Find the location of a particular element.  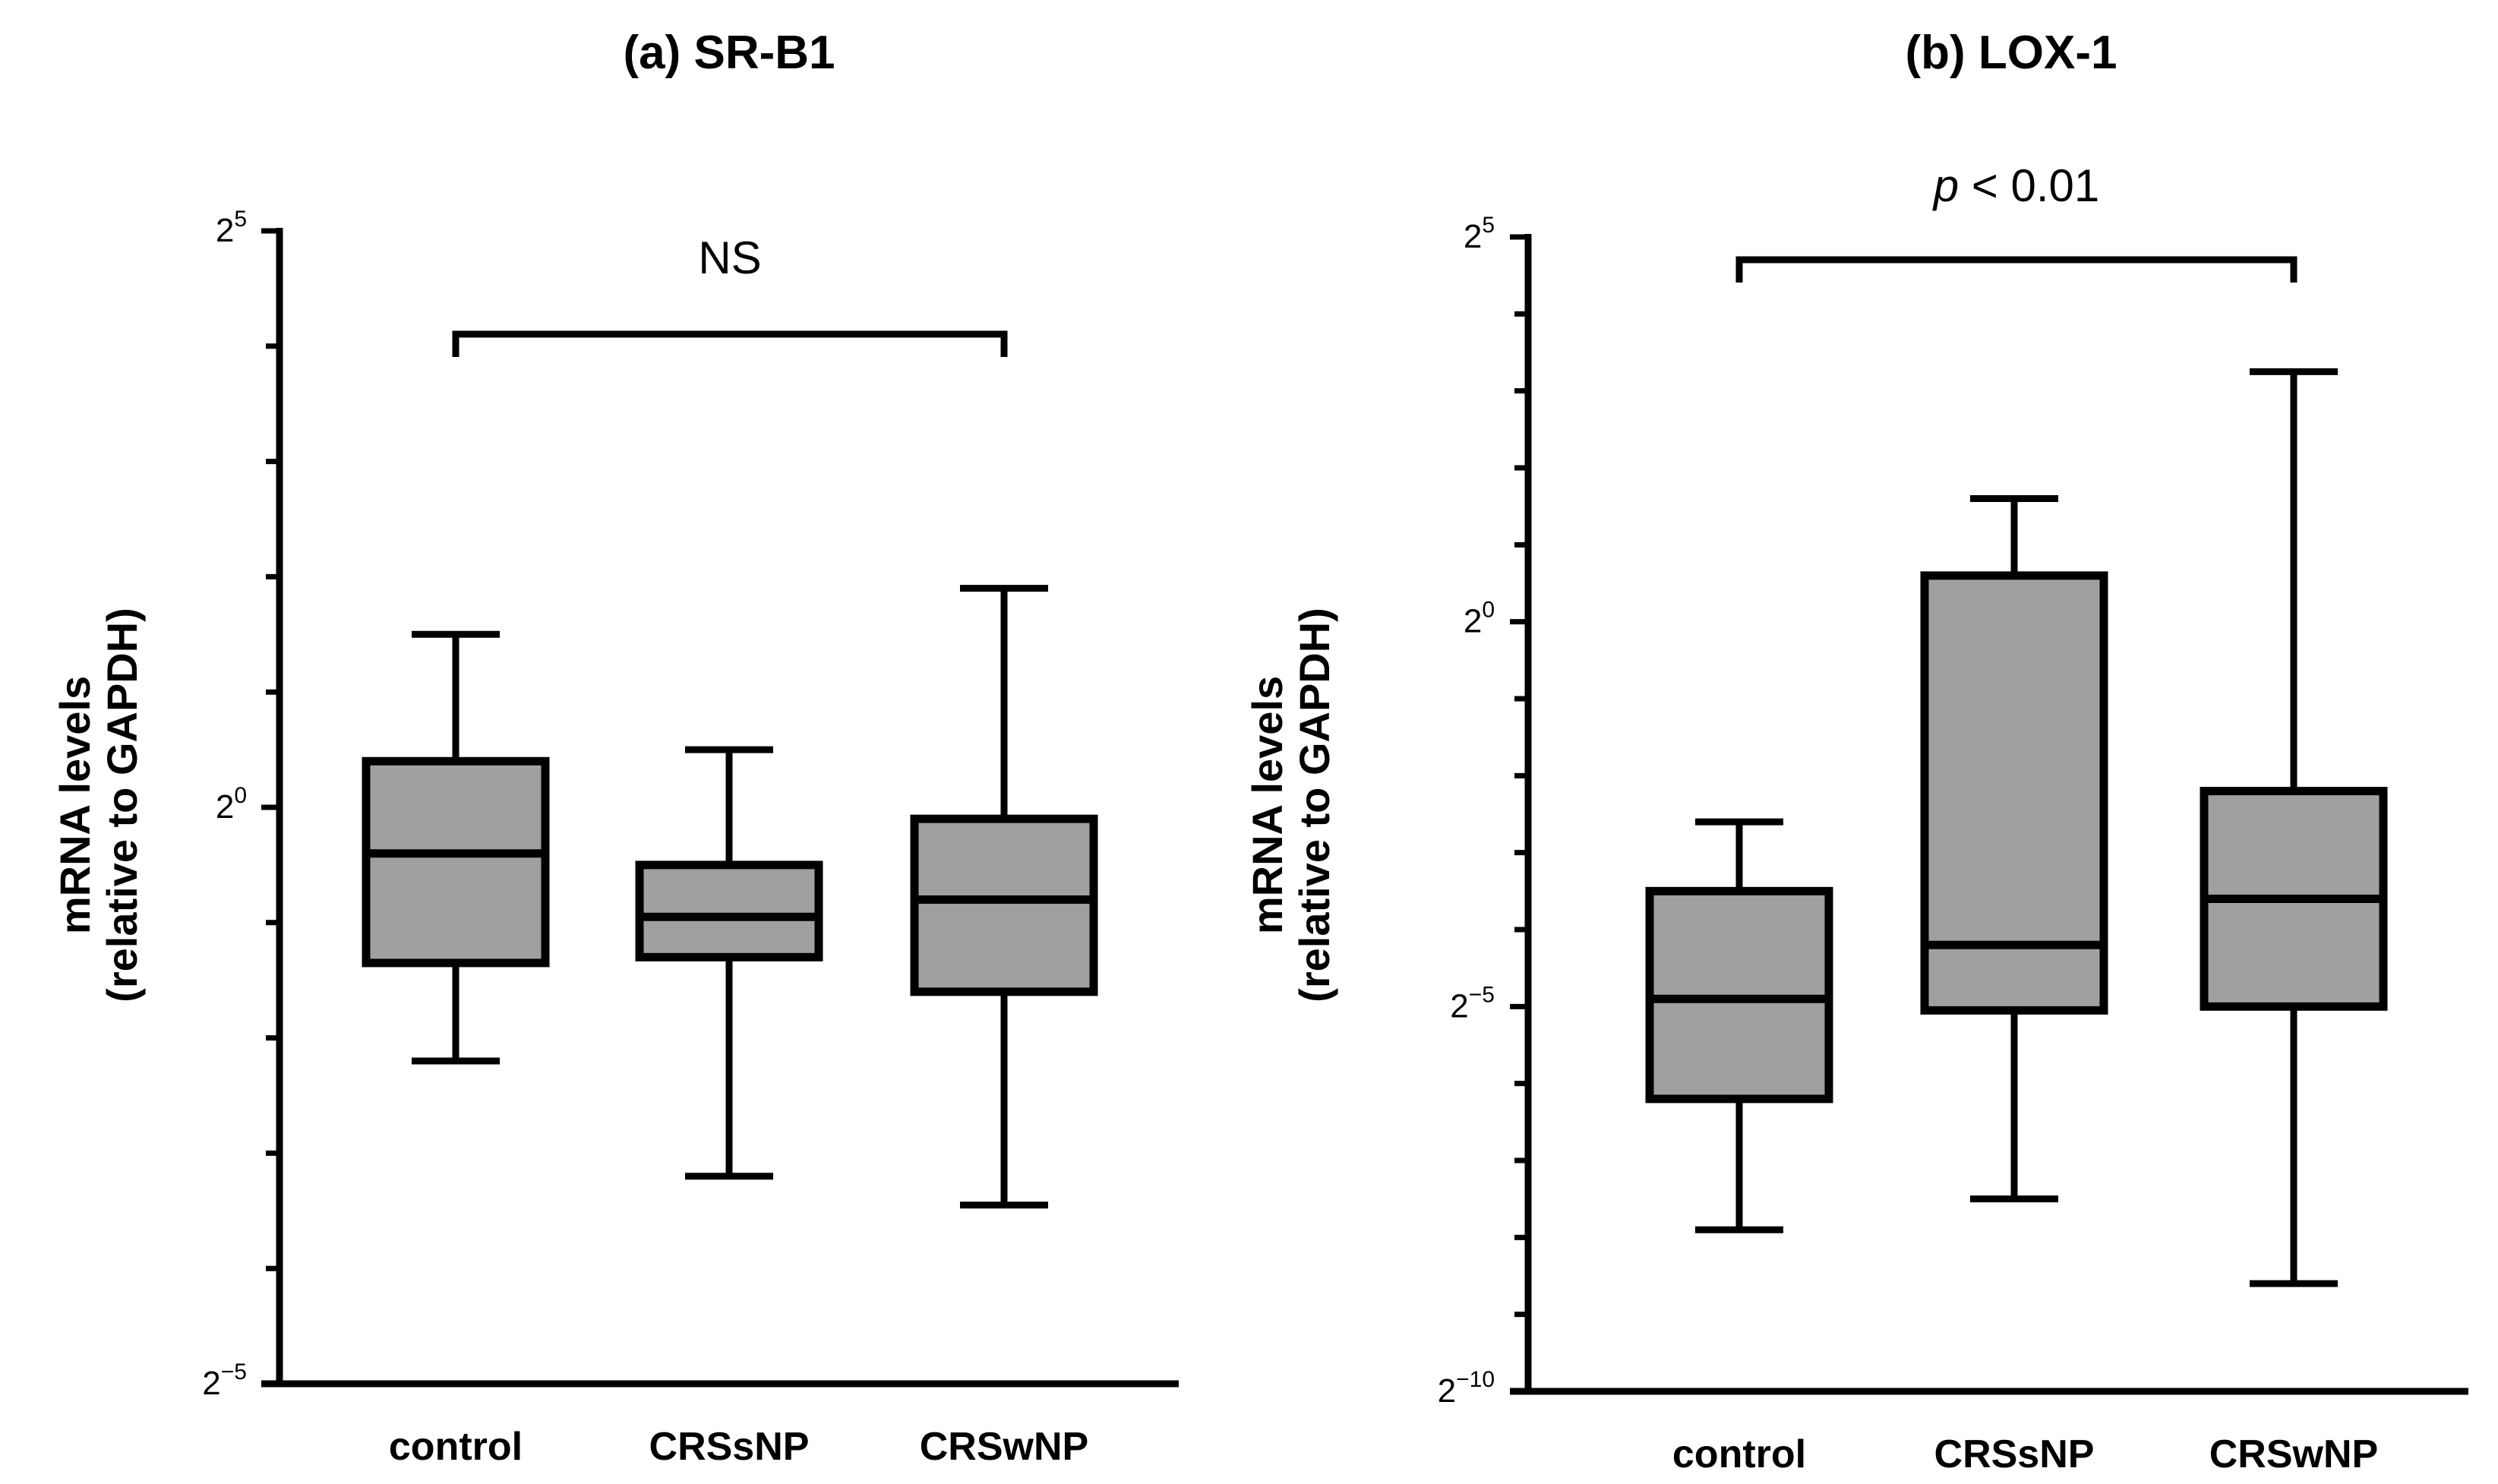

panel2-box-crswnp is located at coordinates (2294, 827).